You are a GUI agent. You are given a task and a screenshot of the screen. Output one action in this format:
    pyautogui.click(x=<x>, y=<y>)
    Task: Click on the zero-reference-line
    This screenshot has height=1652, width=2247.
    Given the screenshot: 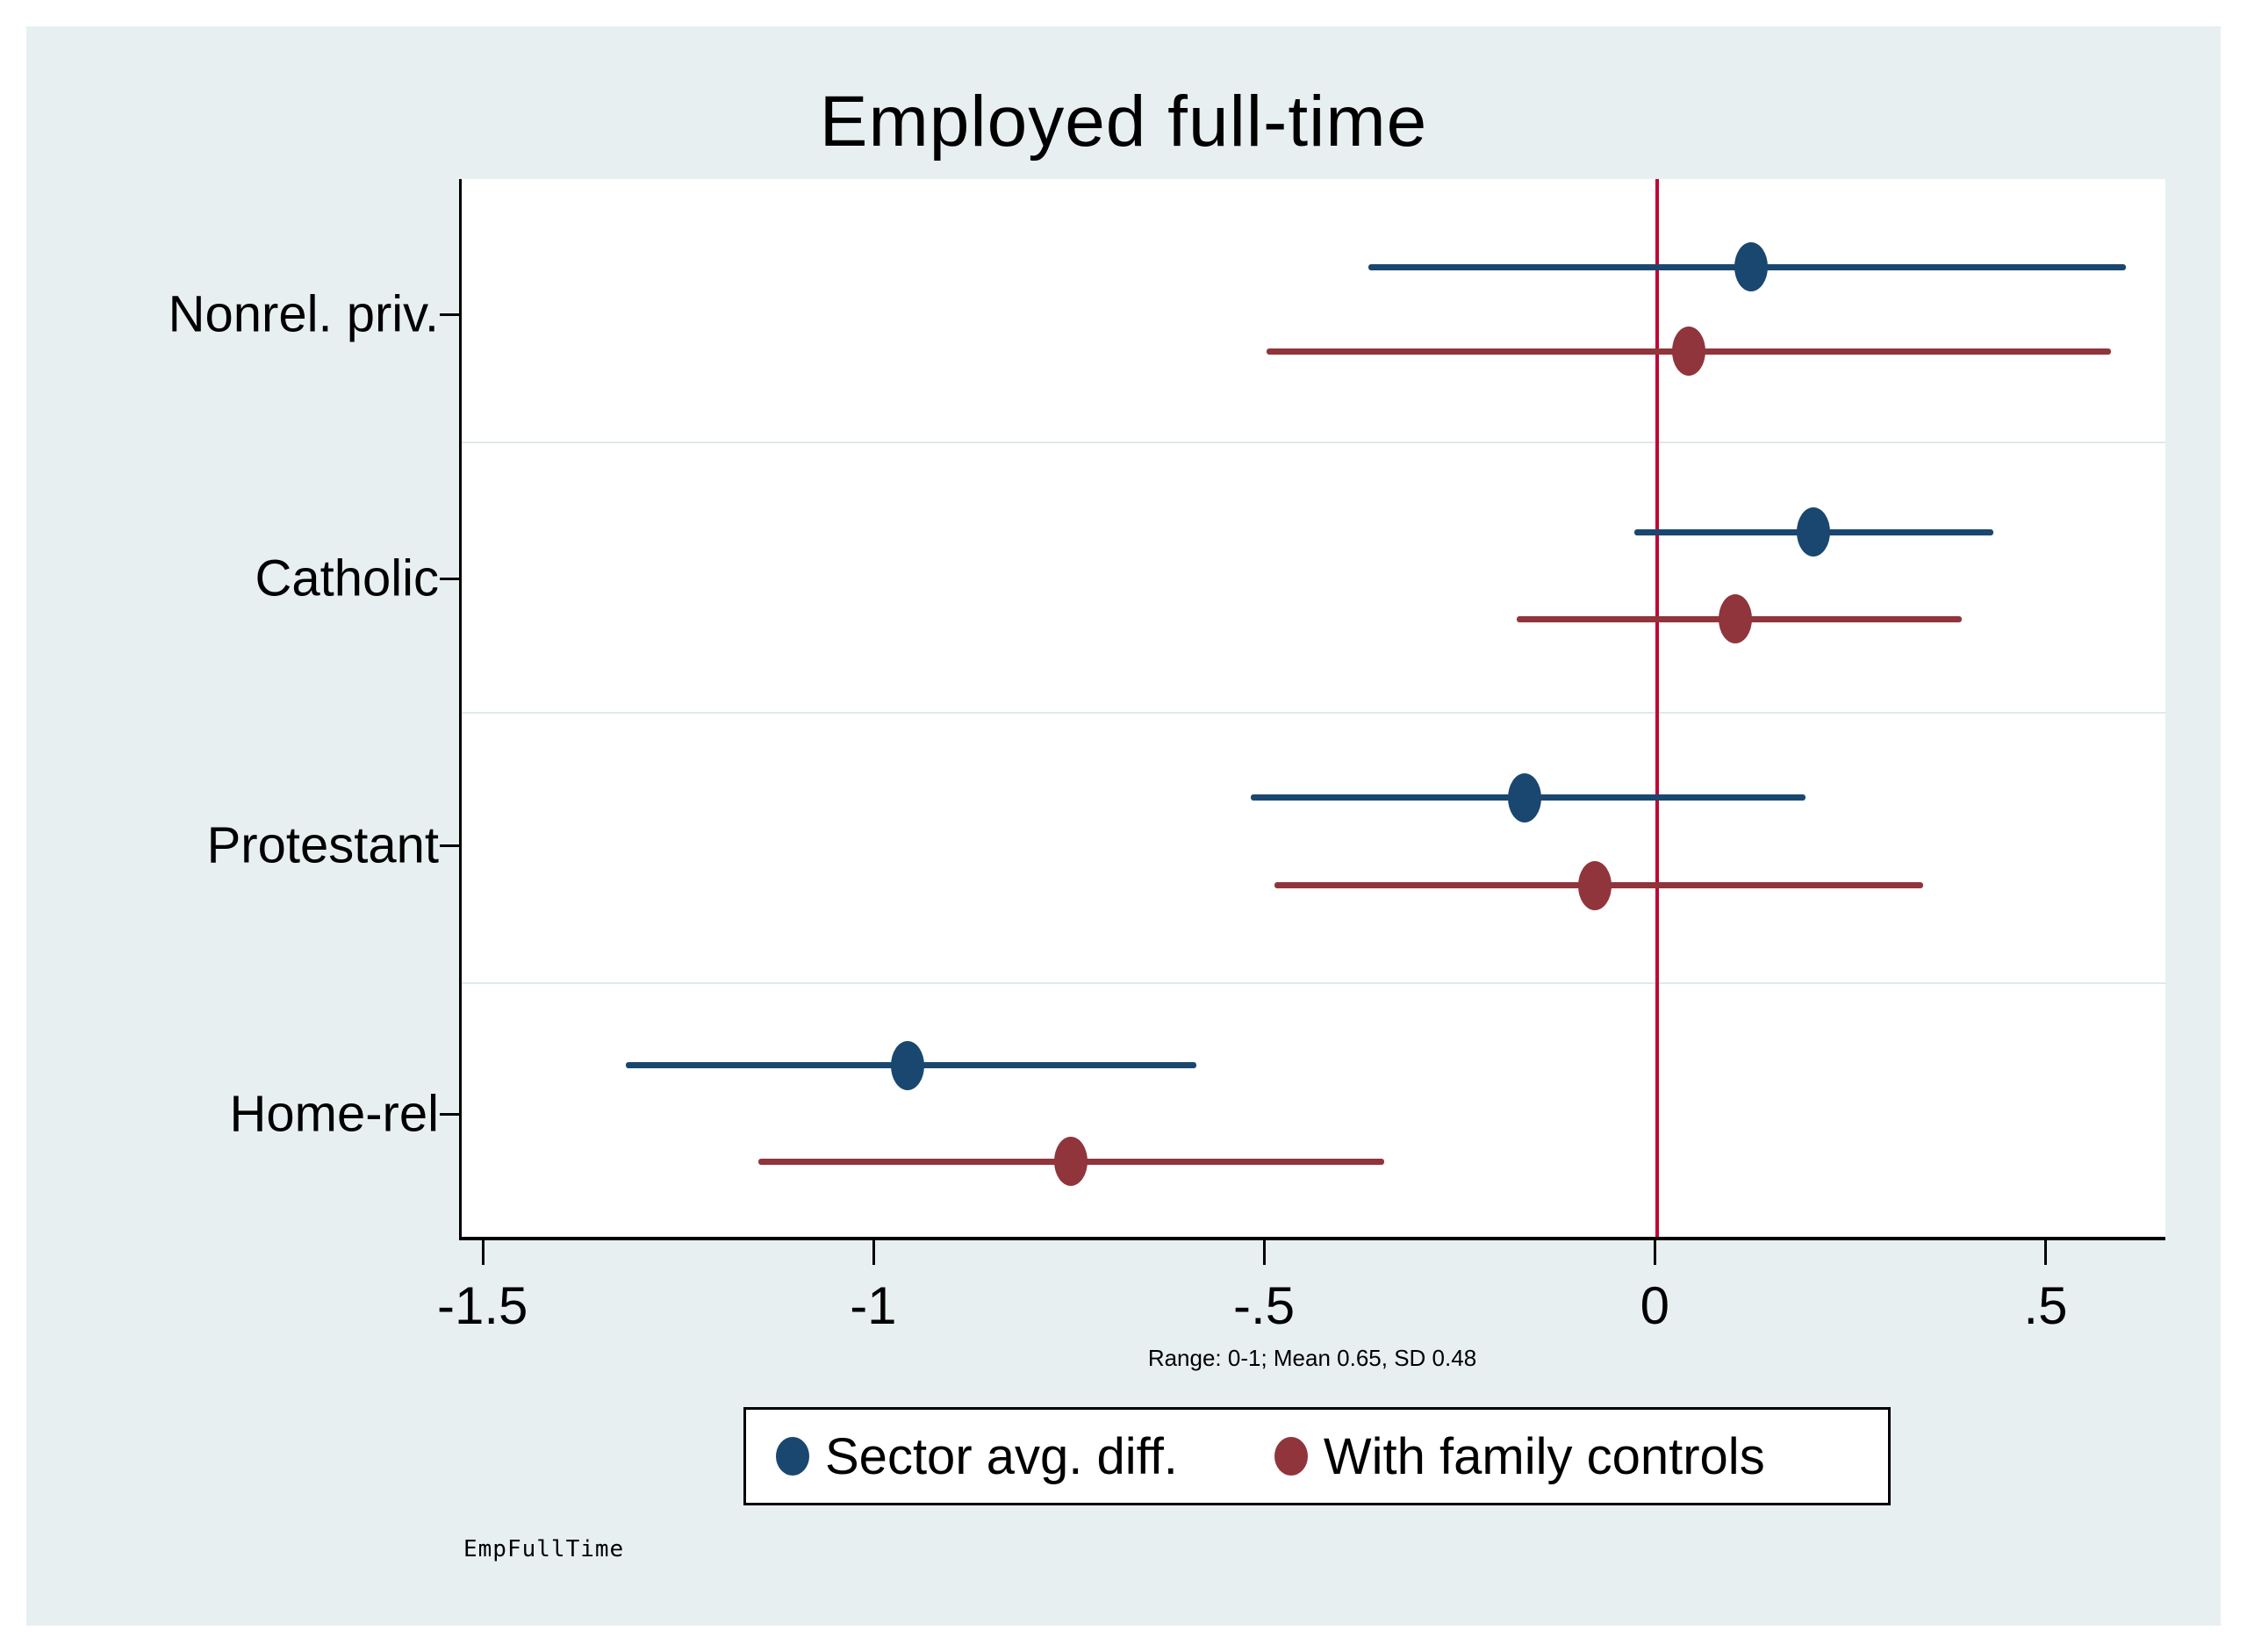 What is the action you would take?
    pyautogui.click(x=1657, y=708)
    